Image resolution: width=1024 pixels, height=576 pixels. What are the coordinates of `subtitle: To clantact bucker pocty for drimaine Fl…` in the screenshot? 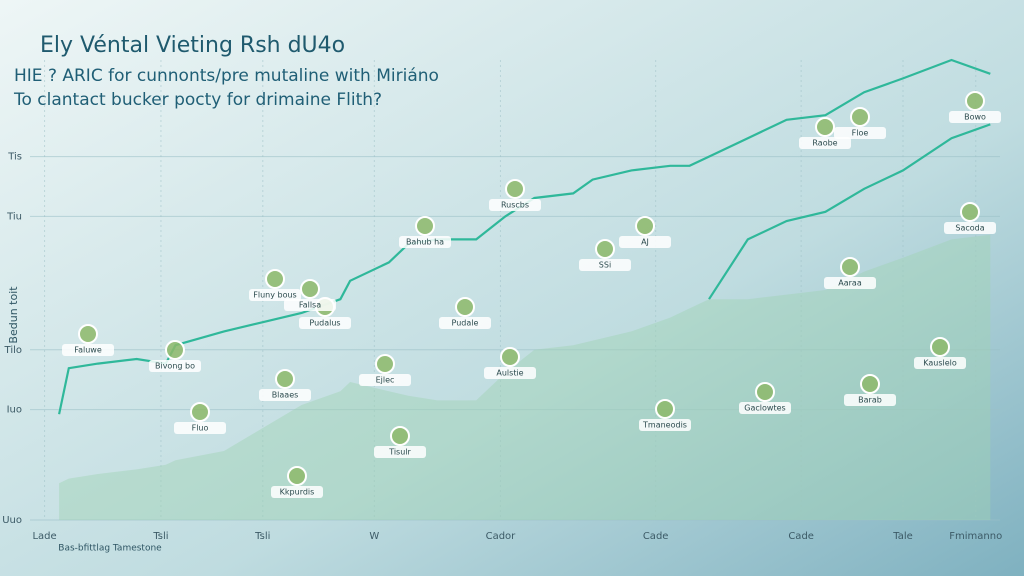 It's located at (197, 100).